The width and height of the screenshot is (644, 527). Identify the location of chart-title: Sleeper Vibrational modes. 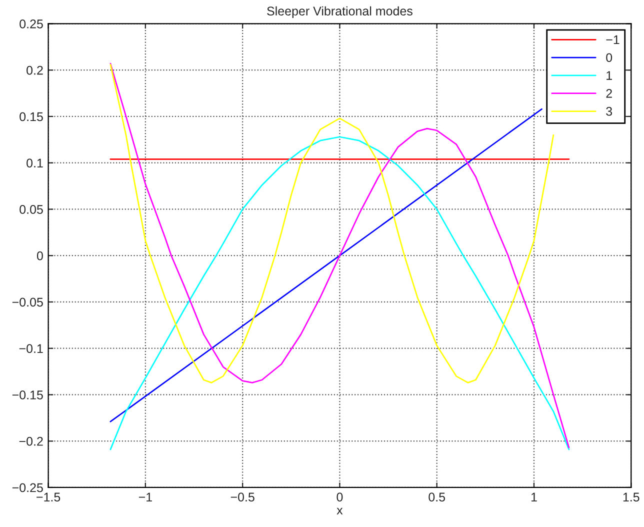
(339, 12).